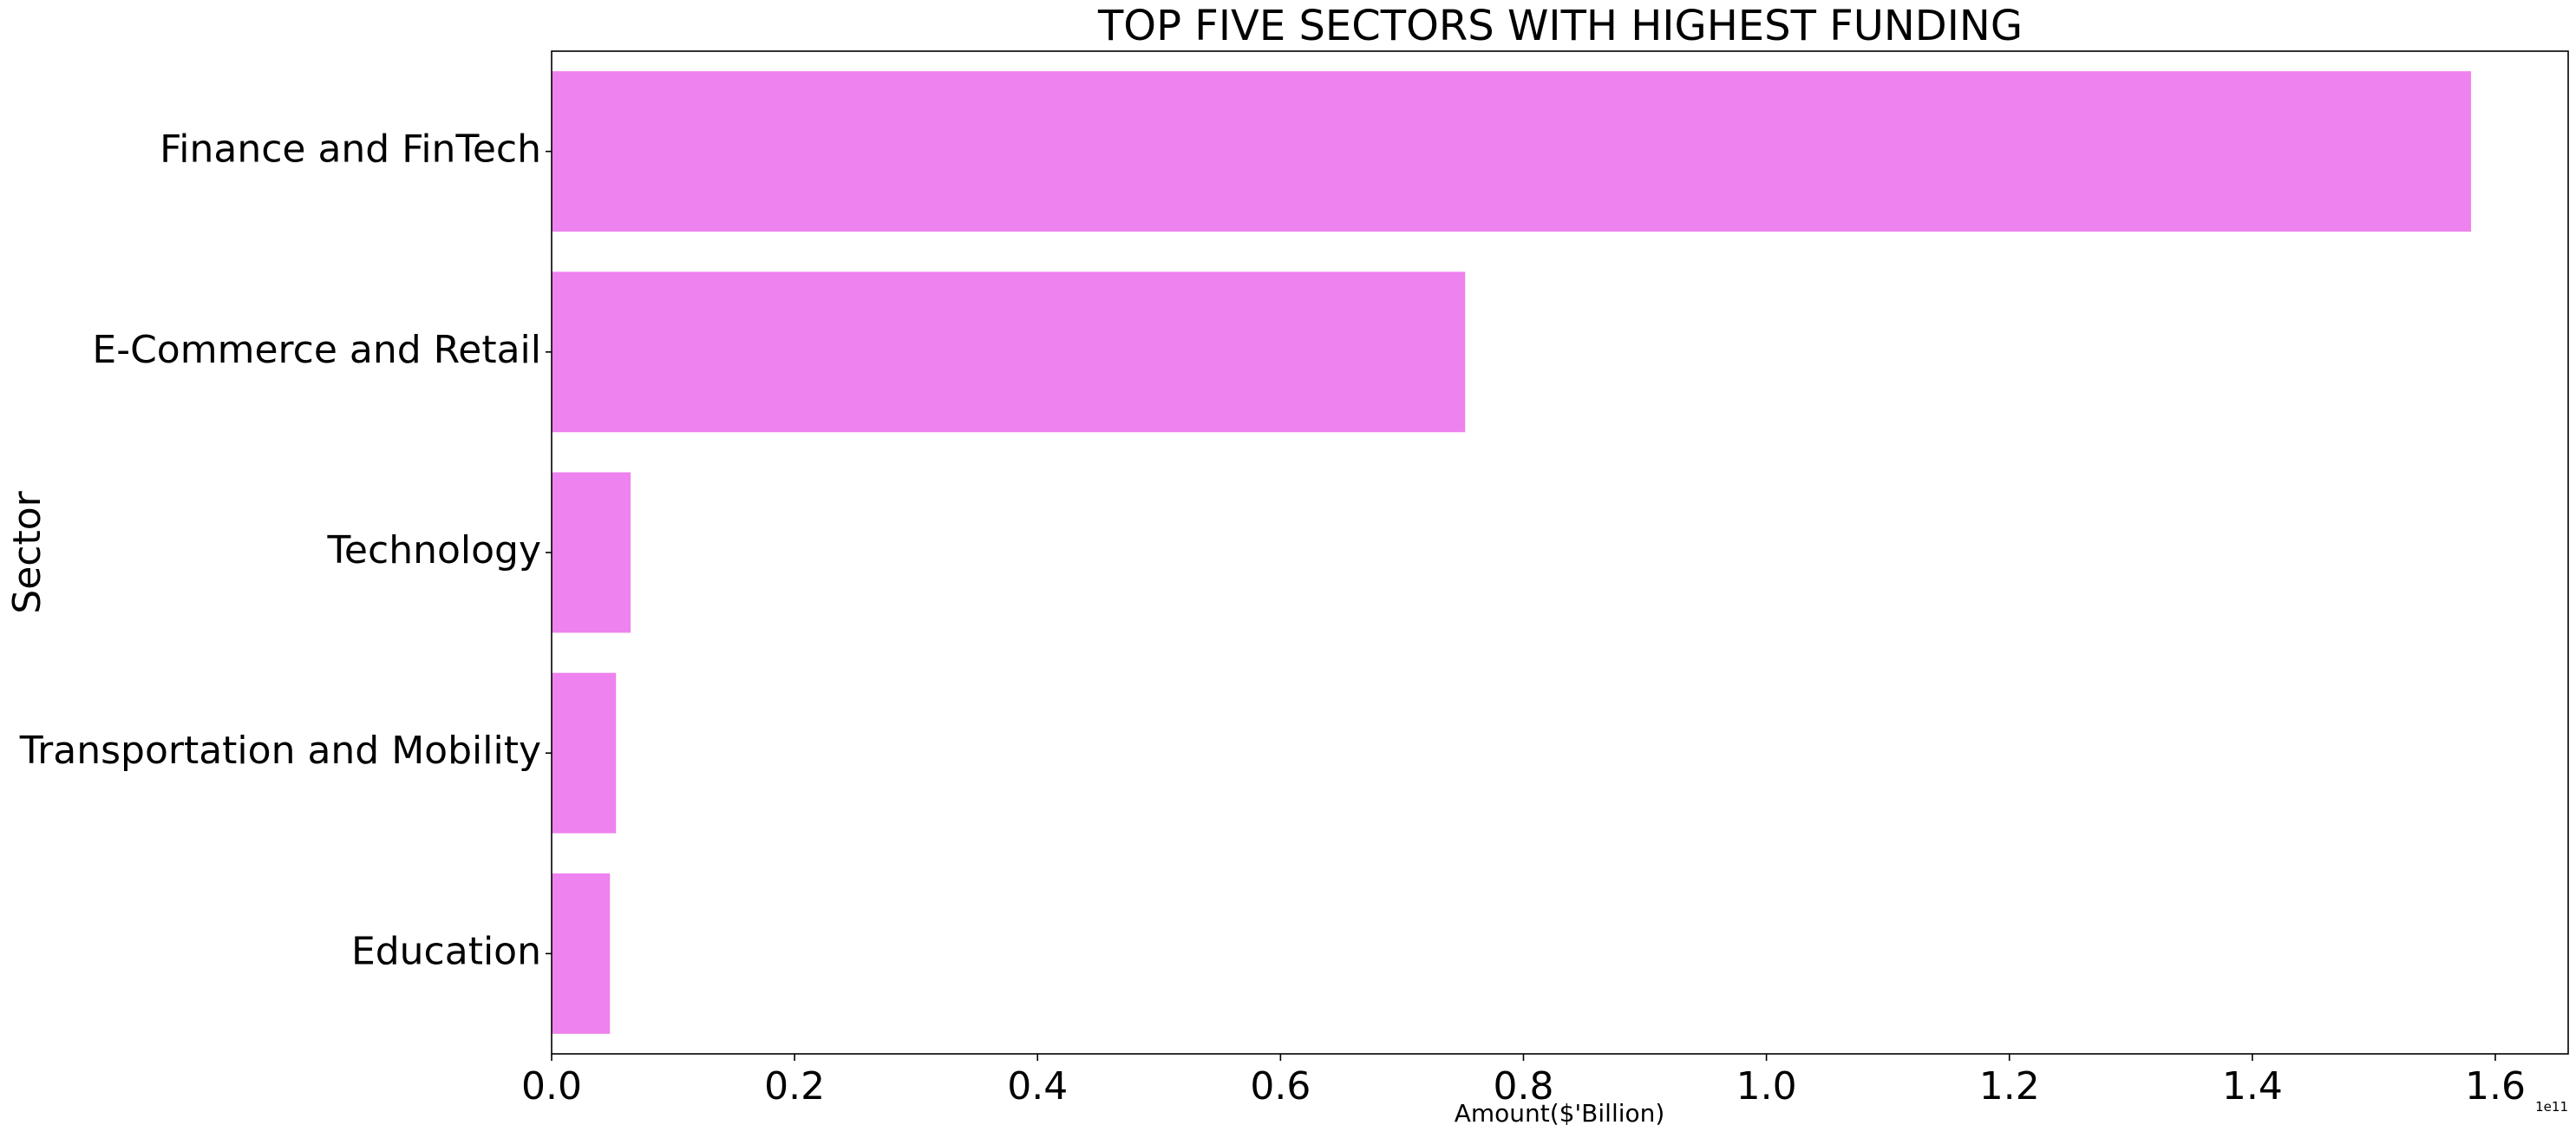 The height and width of the screenshot is (1138, 2576). Describe the element at coordinates (2009, 1086) in the screenshot. I see `x-tick-label: 1.2` at that location.